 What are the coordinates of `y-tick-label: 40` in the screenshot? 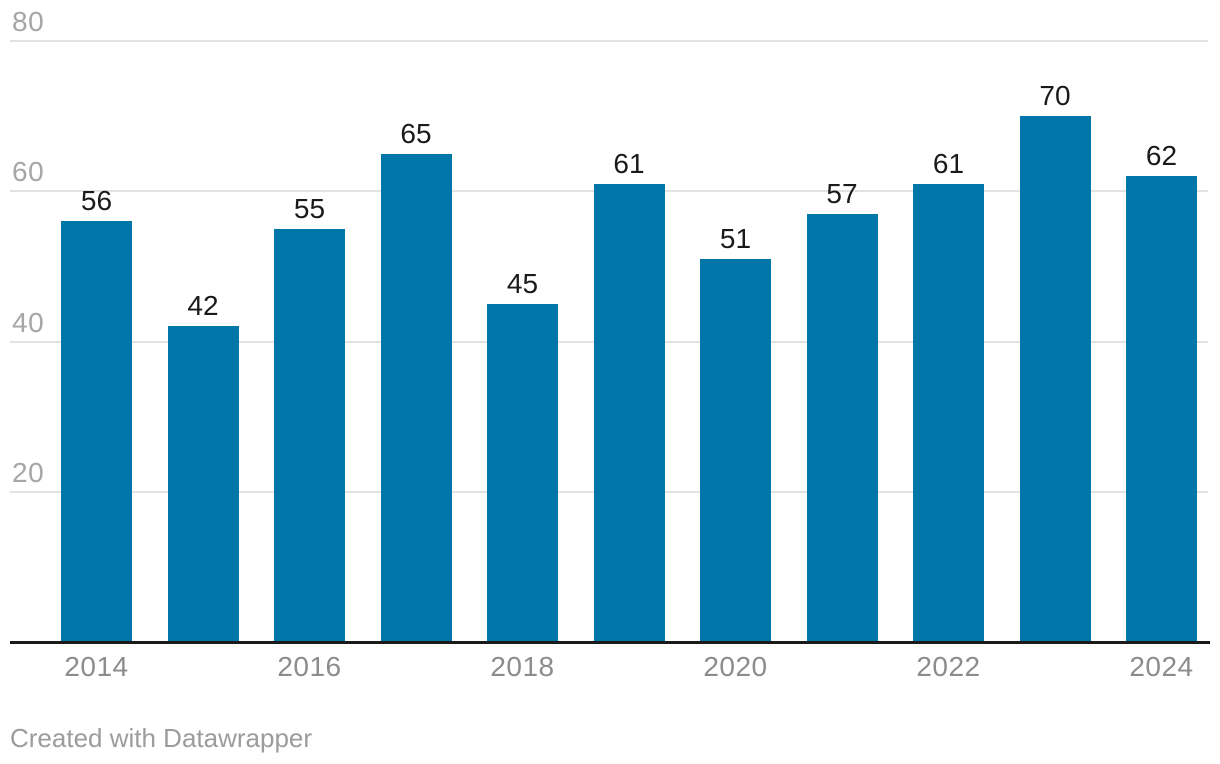 It's located at (28, 322).